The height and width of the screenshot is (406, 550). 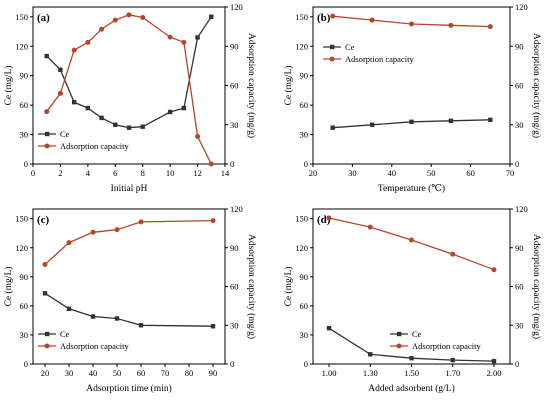 What do you see at coordinates (129, 309) in the screenshot?
I see `series-line-ce` at bounding box center [129, 309].